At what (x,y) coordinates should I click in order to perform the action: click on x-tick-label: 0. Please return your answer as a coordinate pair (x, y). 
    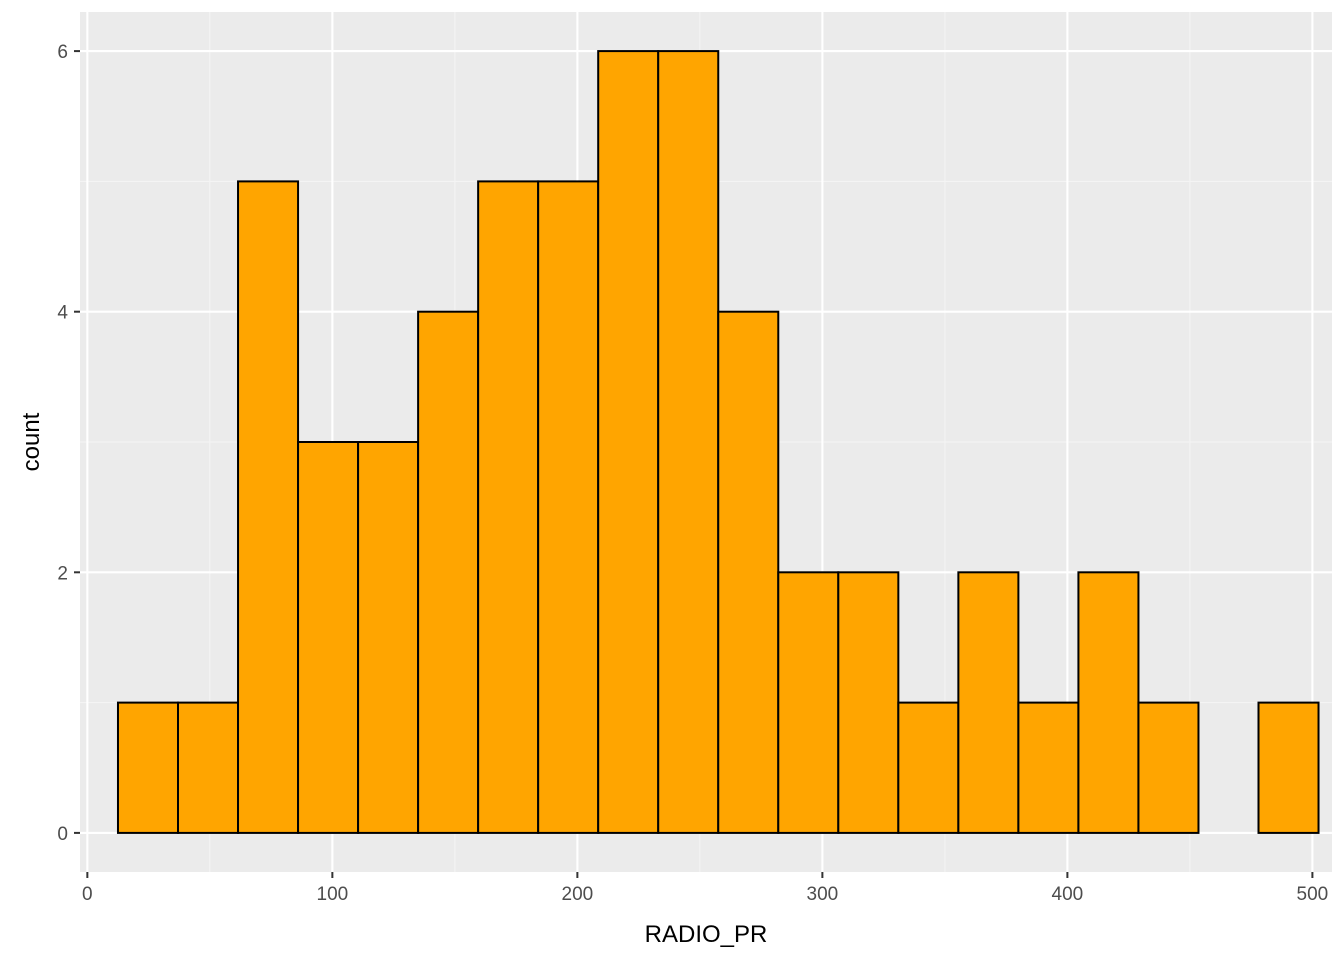
    Looking at the image, I should click on (87, 894).